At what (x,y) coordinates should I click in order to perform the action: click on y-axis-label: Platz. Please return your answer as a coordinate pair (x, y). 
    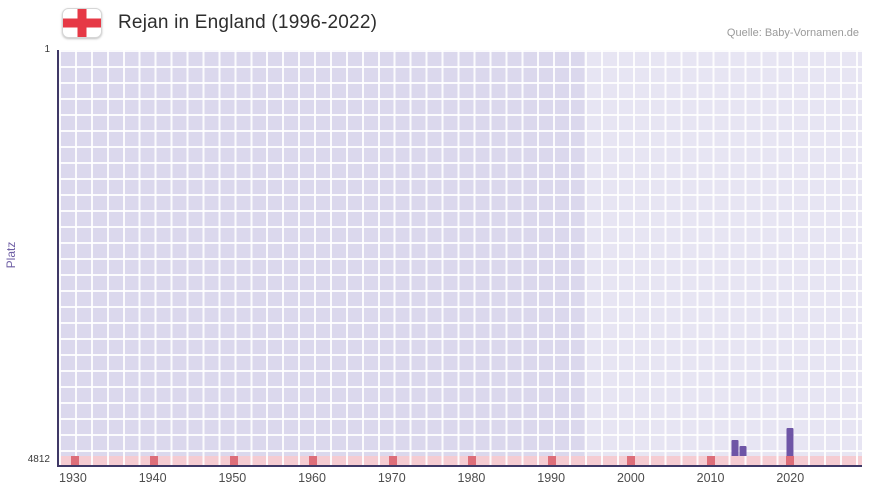
    Looking at the image, I should click on (11, 255).